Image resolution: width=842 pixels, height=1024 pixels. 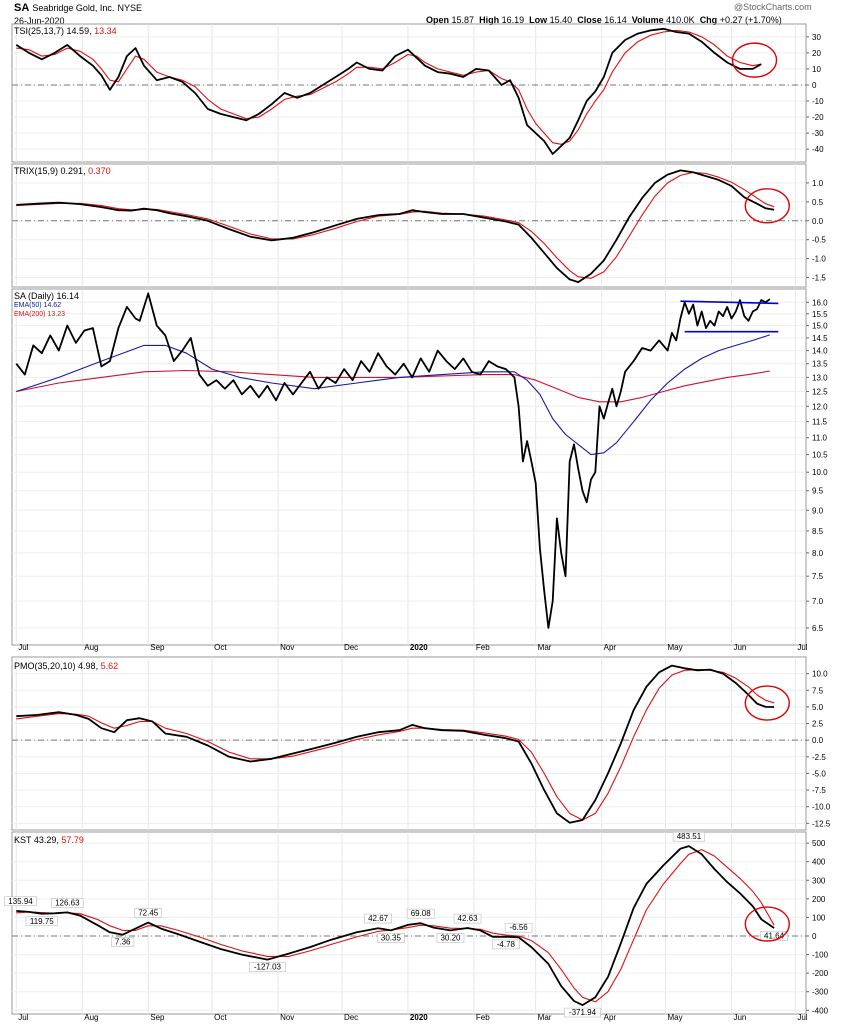 What do you see at coordinates (818, 628) in the screenshot?
I see `price-y-tick-label: 6.5` at bounding box center [818, 628].